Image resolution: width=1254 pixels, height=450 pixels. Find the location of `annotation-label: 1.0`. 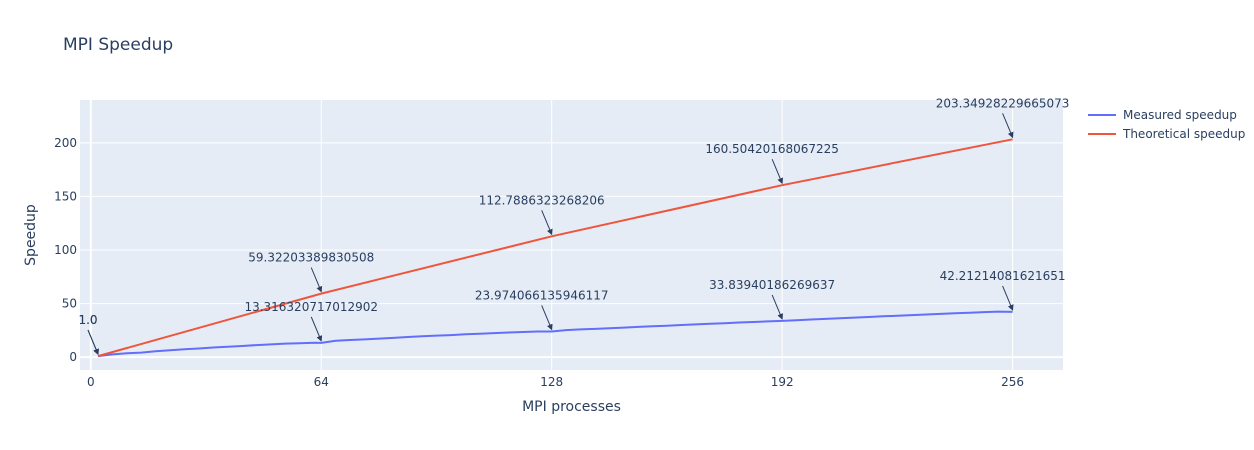

annotation-label: 1.0 is located at coordinates (87, 320).